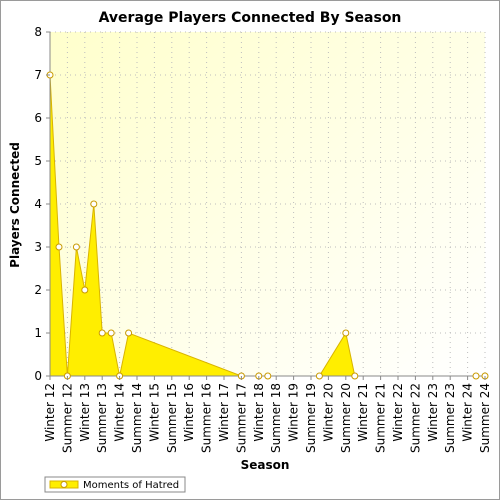 This screenshot has width=500, height=500. What do you see at coordinates (328, 412) in the screenshot?
I see `x-tick-label: Winter 20` at bounding box center [328, 412].